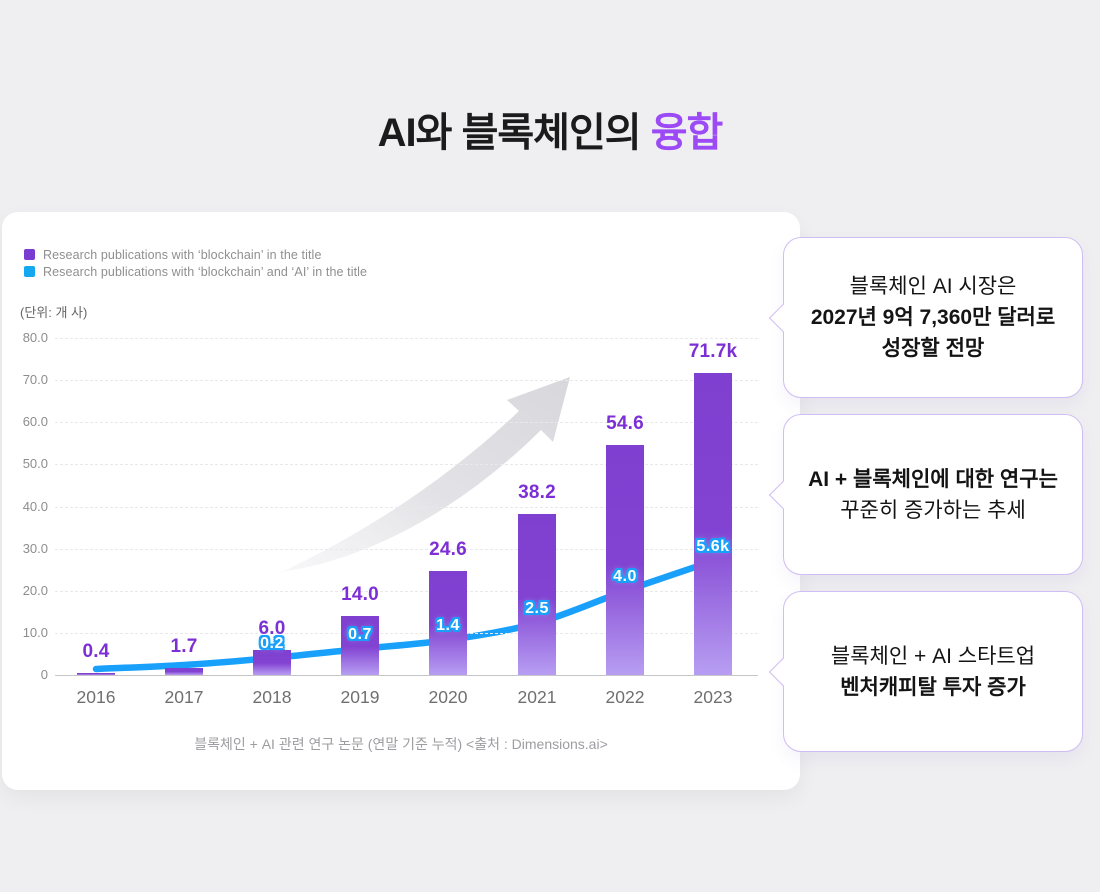 This screenshot has width=1100, height=892. I want to click on callout-text-line: 블록체인 + AI 스타트업, so click(933, 656).